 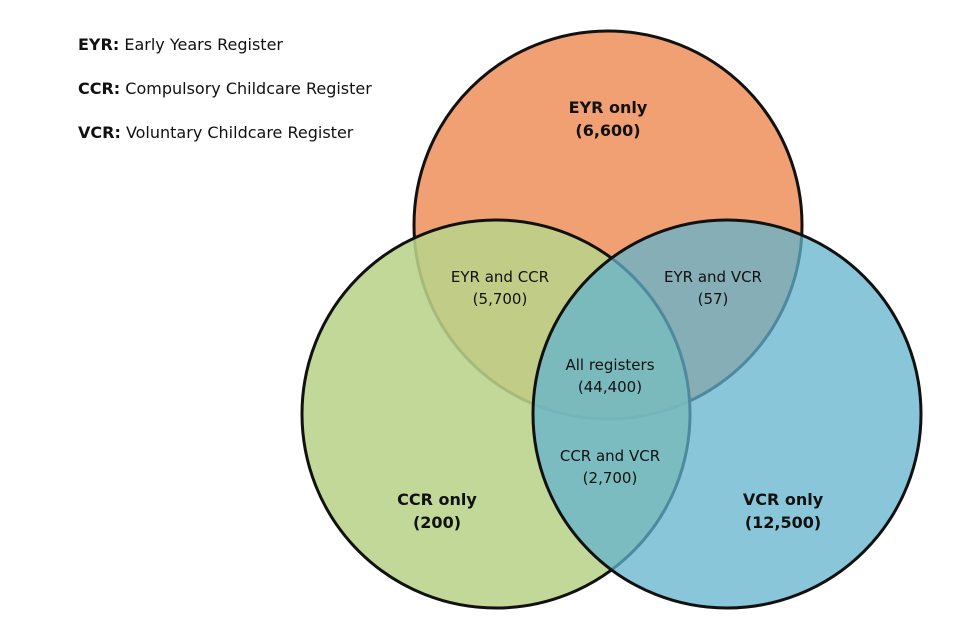 What do you see at coordinates (609, 376) in the screenshot?
I see `region-all: All registers (44,400)` at bounding box center [609, 376].